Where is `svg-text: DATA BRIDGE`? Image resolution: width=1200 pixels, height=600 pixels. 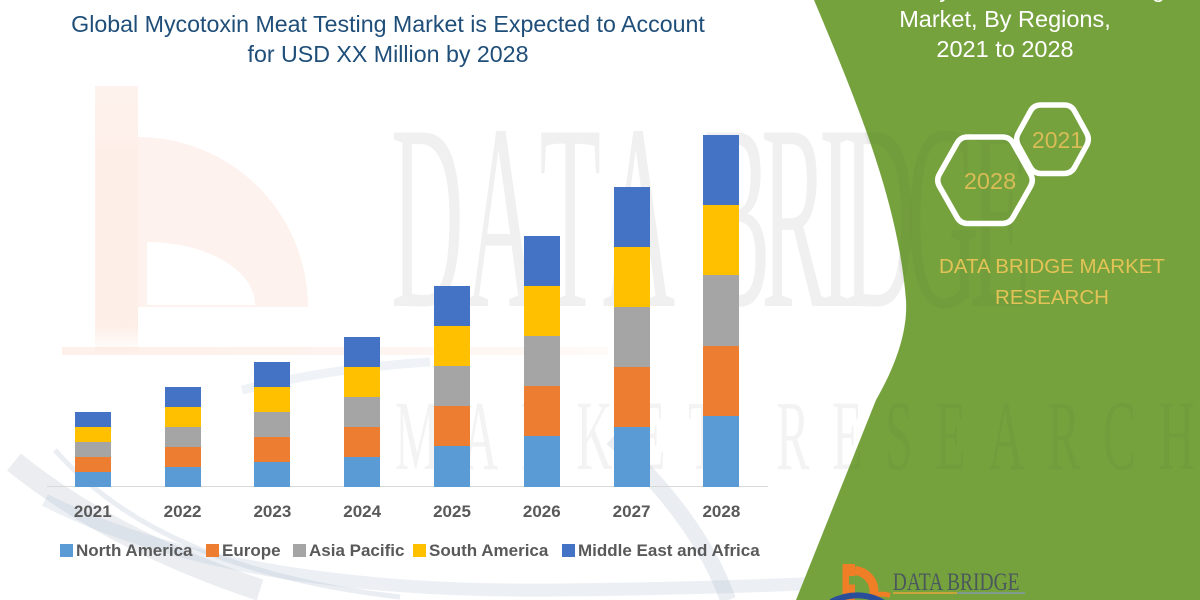
svg-text: DATA BRIDGE is located at coordinates (956, 582).